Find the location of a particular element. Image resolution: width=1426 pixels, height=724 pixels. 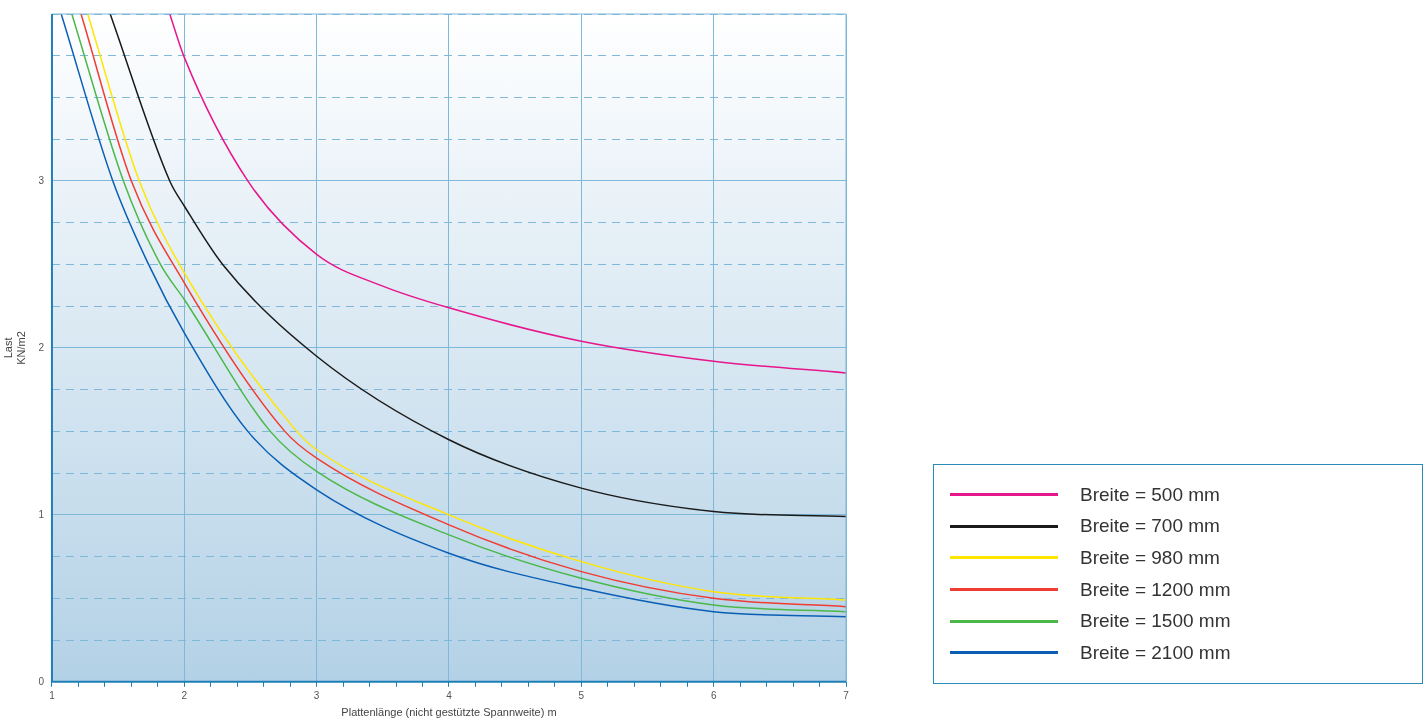

x-tick-label: 3 is located at coordinates (316, 695).